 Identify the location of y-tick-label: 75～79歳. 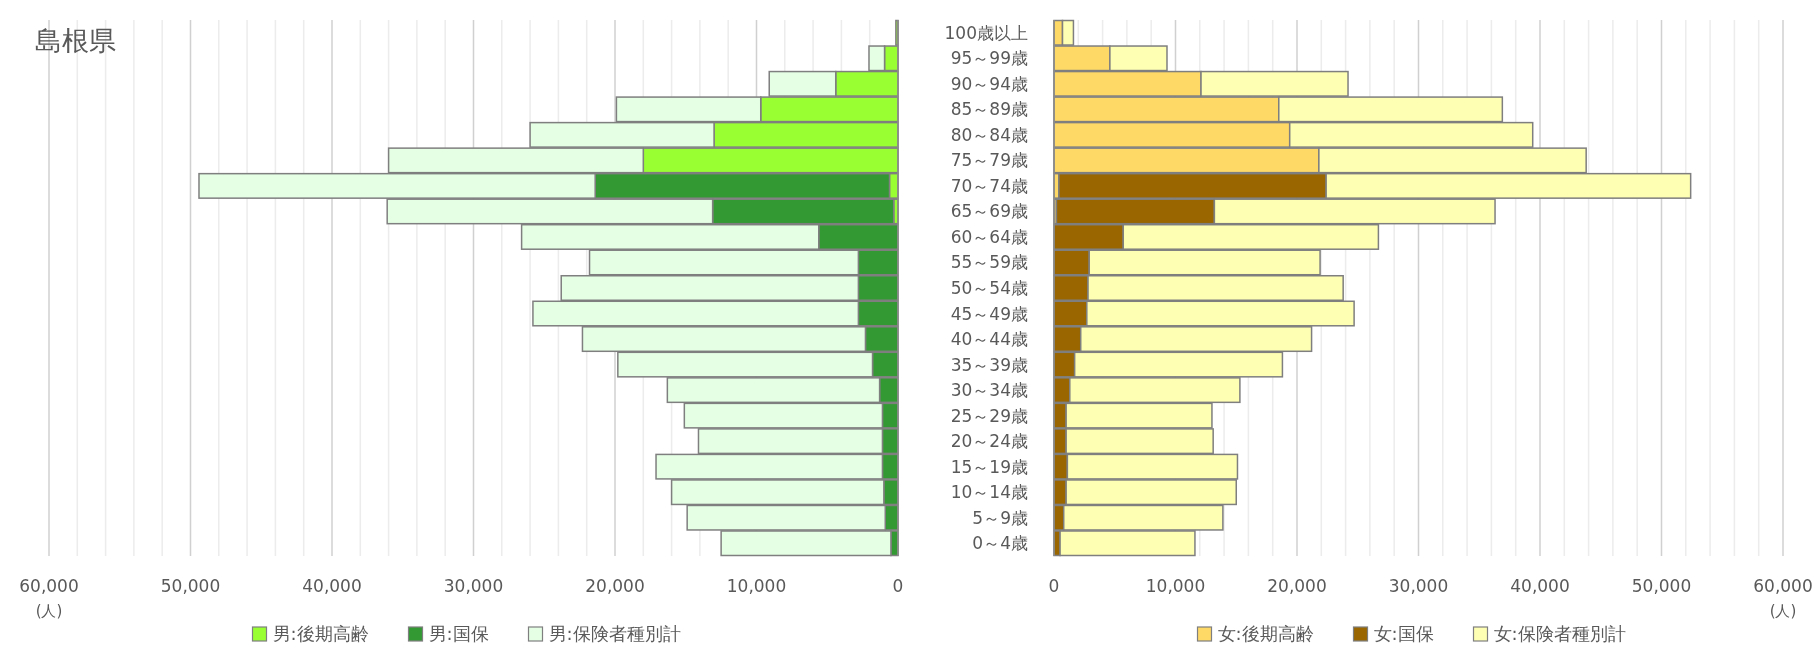
(989, 160).